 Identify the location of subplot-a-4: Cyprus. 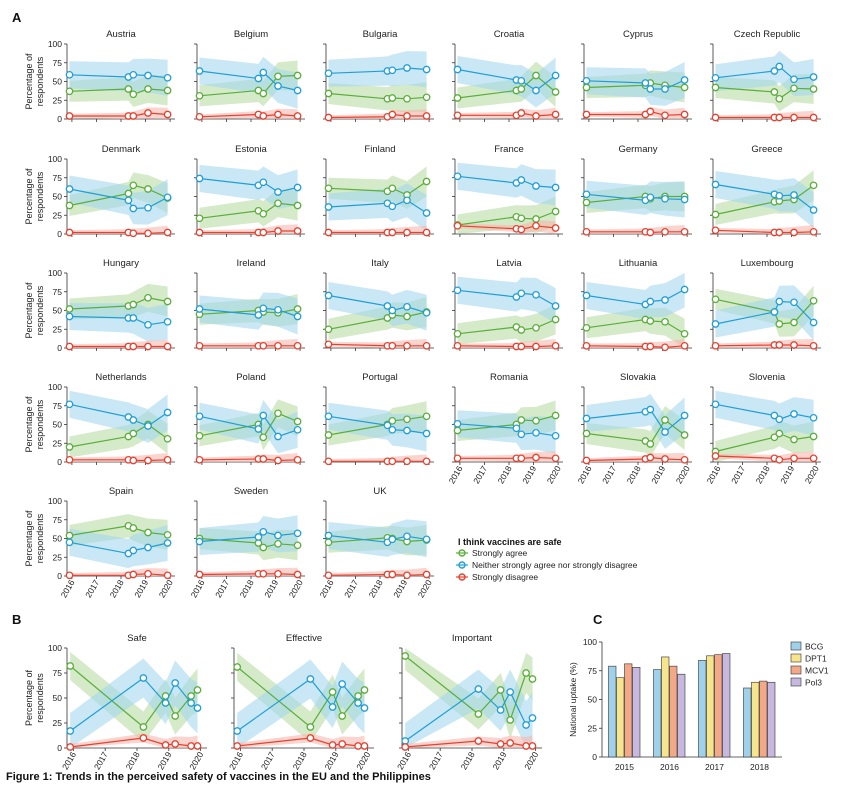
(636, 75).